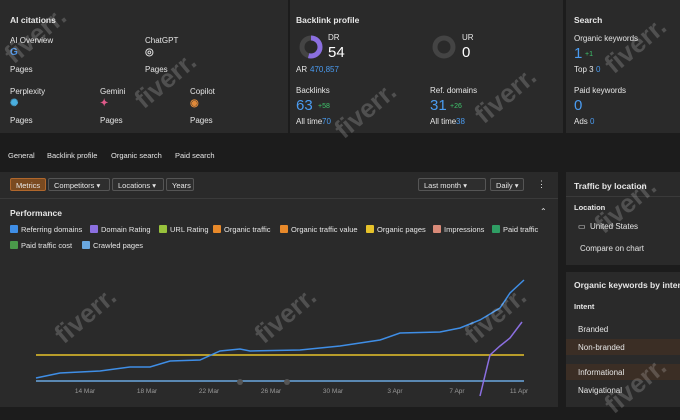 This screenshot has height=420, width=680. Describe the element at coordinates (21, 155) in the screenshot. I see `tab: General` at that location.